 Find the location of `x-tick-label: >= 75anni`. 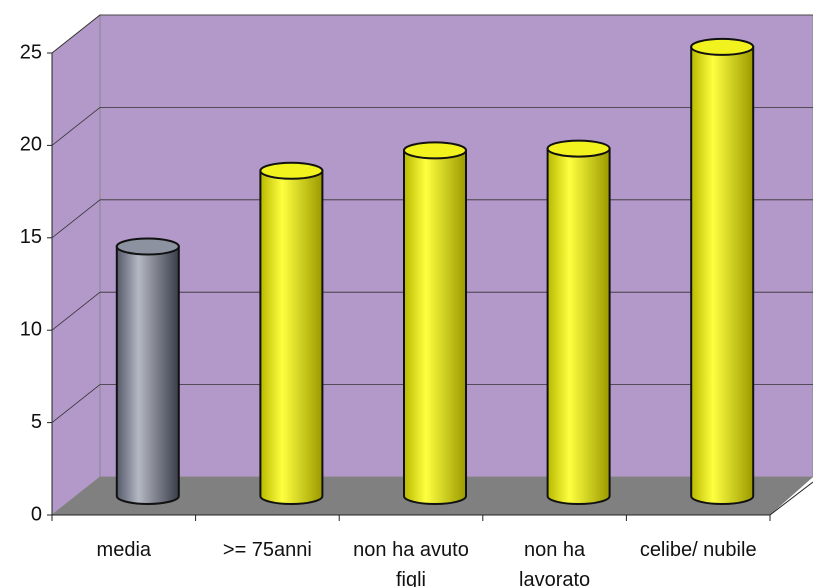

x-tick-label: >= 75anni is located at coordinates (267, 550).